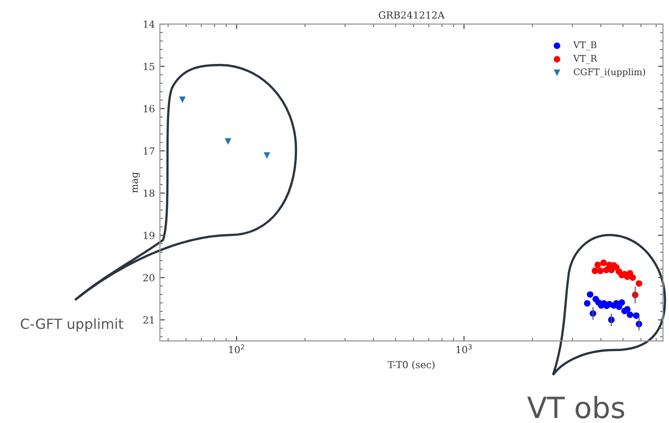 This screenshot has width=669, height=423. I want to click on y-tick-label: 20, so click(148, 278).